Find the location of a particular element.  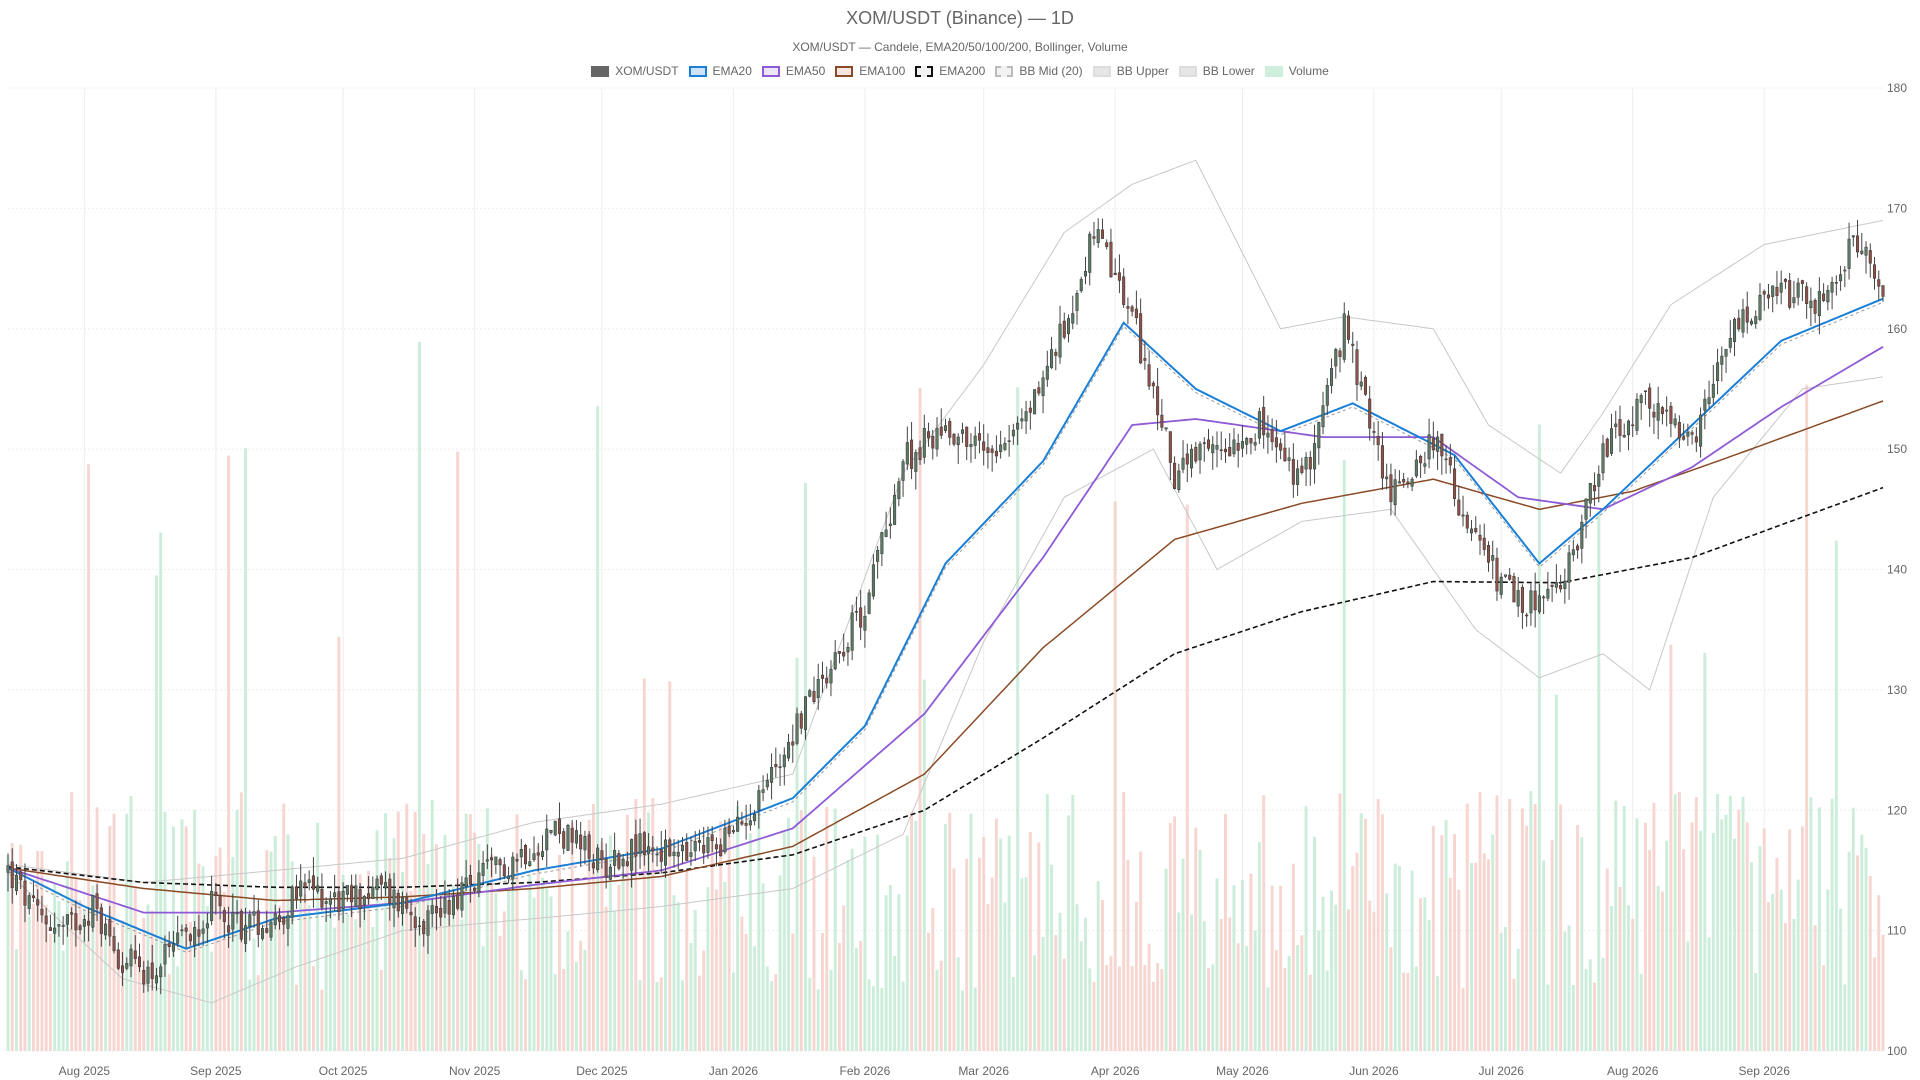

legend-label: BB Mid (20) is located at coordinates (1051, 71).